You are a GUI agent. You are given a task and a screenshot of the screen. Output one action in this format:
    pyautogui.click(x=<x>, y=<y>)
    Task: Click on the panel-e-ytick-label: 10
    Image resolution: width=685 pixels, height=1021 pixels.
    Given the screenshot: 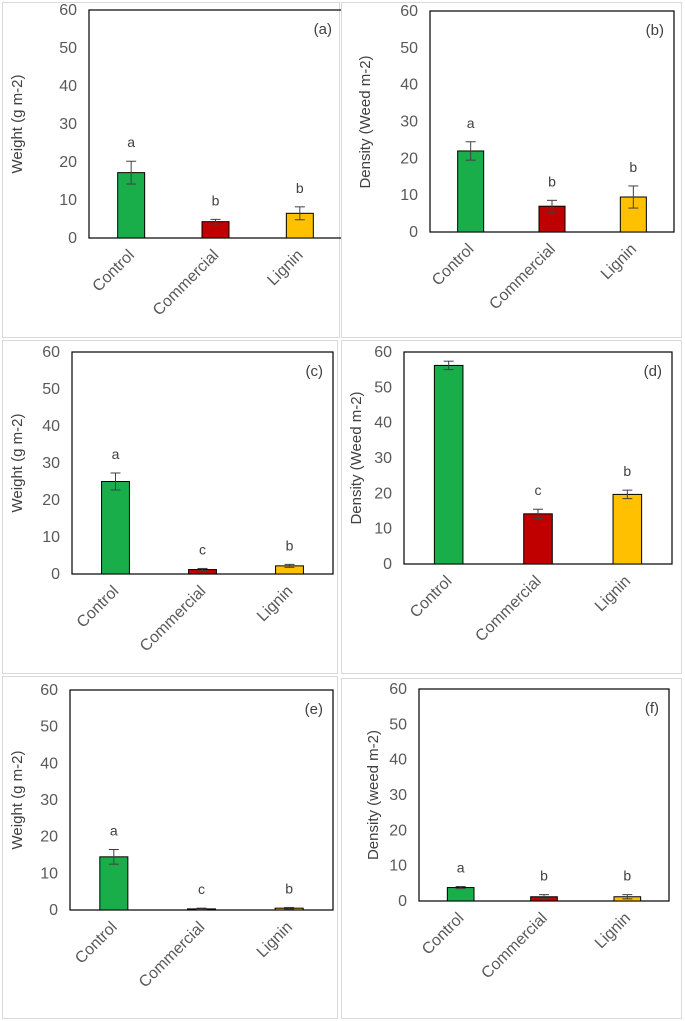 What is the action you would take?
    pyautogui.click(x=49, y=873)
    